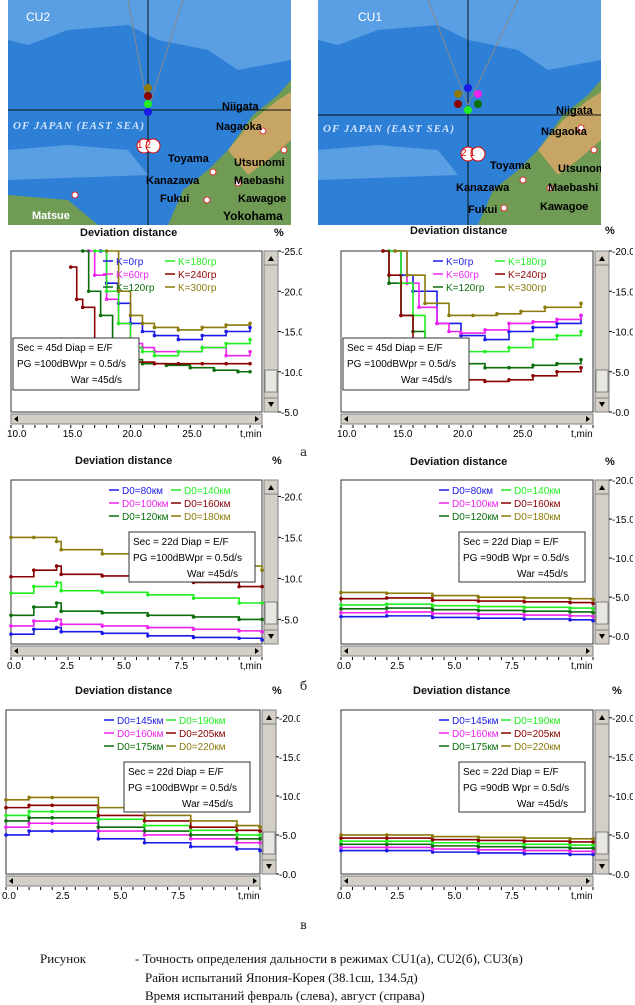 The width and height of the screenshot is (635, 1005). I want to click on city-label: Niigata, so click(574, 111).